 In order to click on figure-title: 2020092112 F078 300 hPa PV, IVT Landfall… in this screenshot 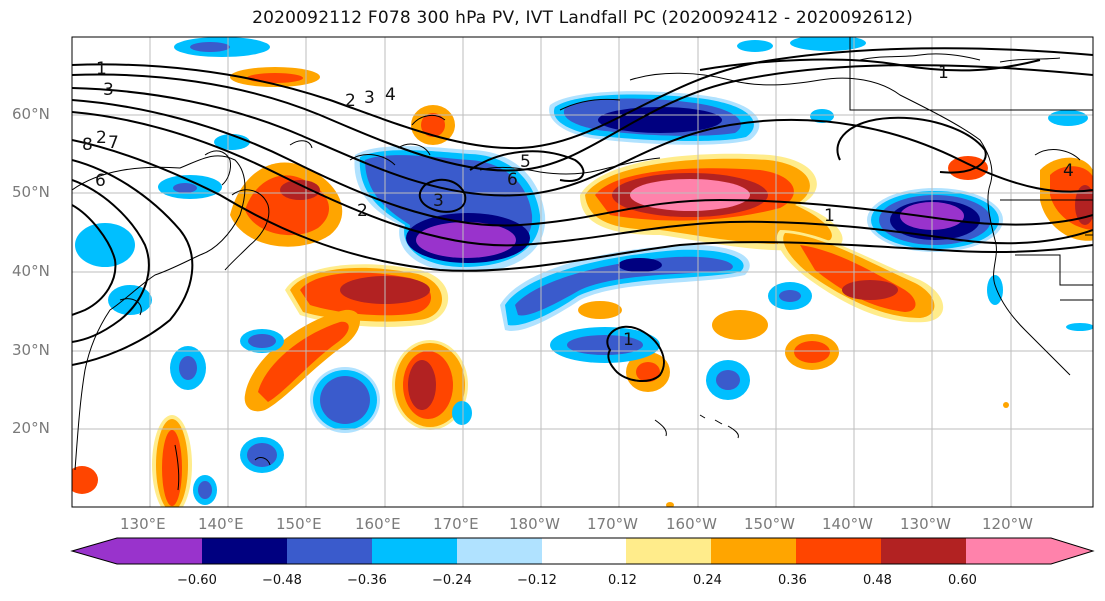, I will do `click(582, 18)`.